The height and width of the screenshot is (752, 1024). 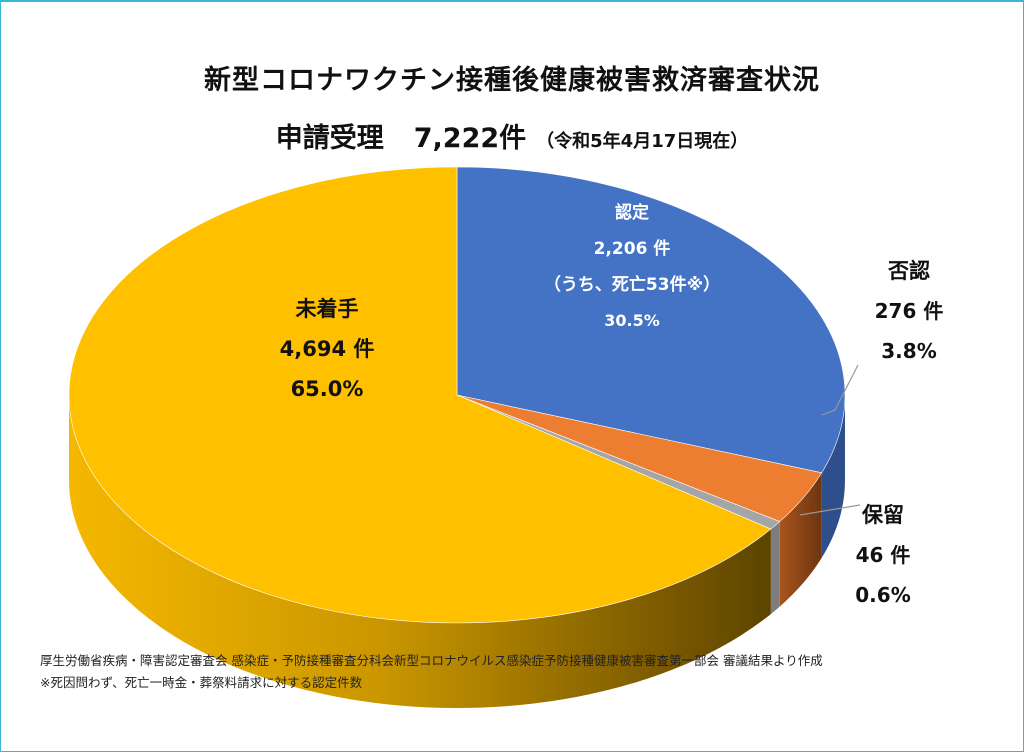 I want to click on label-approved-name: 認定, so click(x=632, y=212).